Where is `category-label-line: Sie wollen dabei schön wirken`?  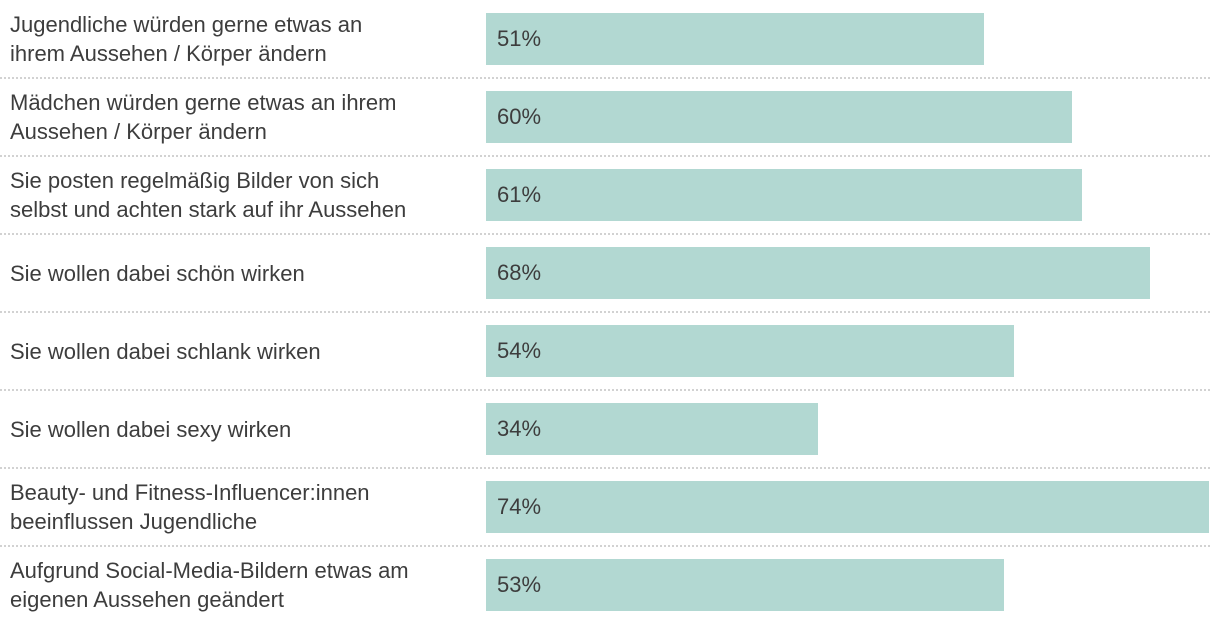
category-label-line: Sie wollen dabei schön wirken is located at coordinates (157, 273).